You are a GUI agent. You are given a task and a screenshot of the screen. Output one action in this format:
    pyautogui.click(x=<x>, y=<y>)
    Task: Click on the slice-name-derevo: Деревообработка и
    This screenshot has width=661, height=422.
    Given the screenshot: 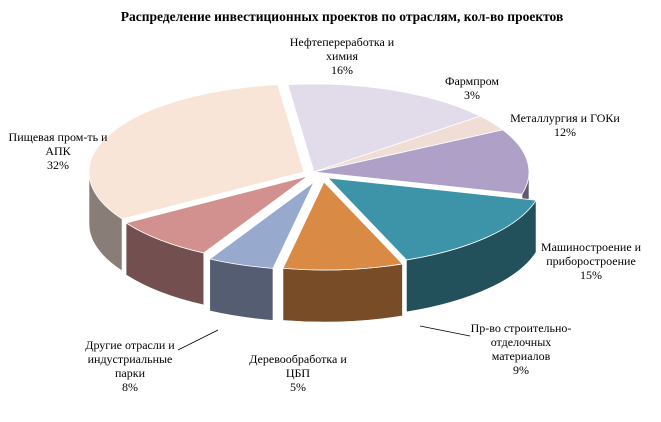 What is the action you would take?
    pyautogui.click(x=298, y=359)
    